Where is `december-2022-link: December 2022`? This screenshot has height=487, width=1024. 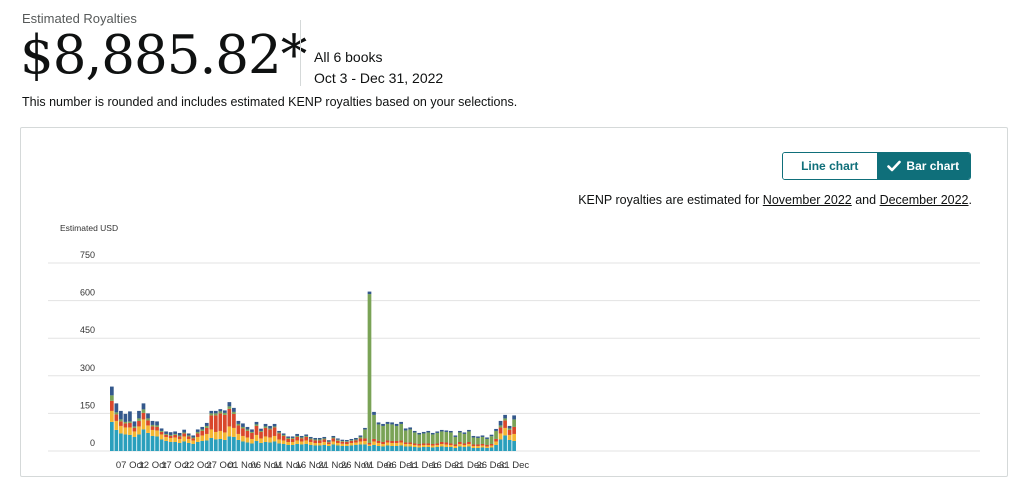 december-2022-link: December 2022 is located at coordinates (924, 200).